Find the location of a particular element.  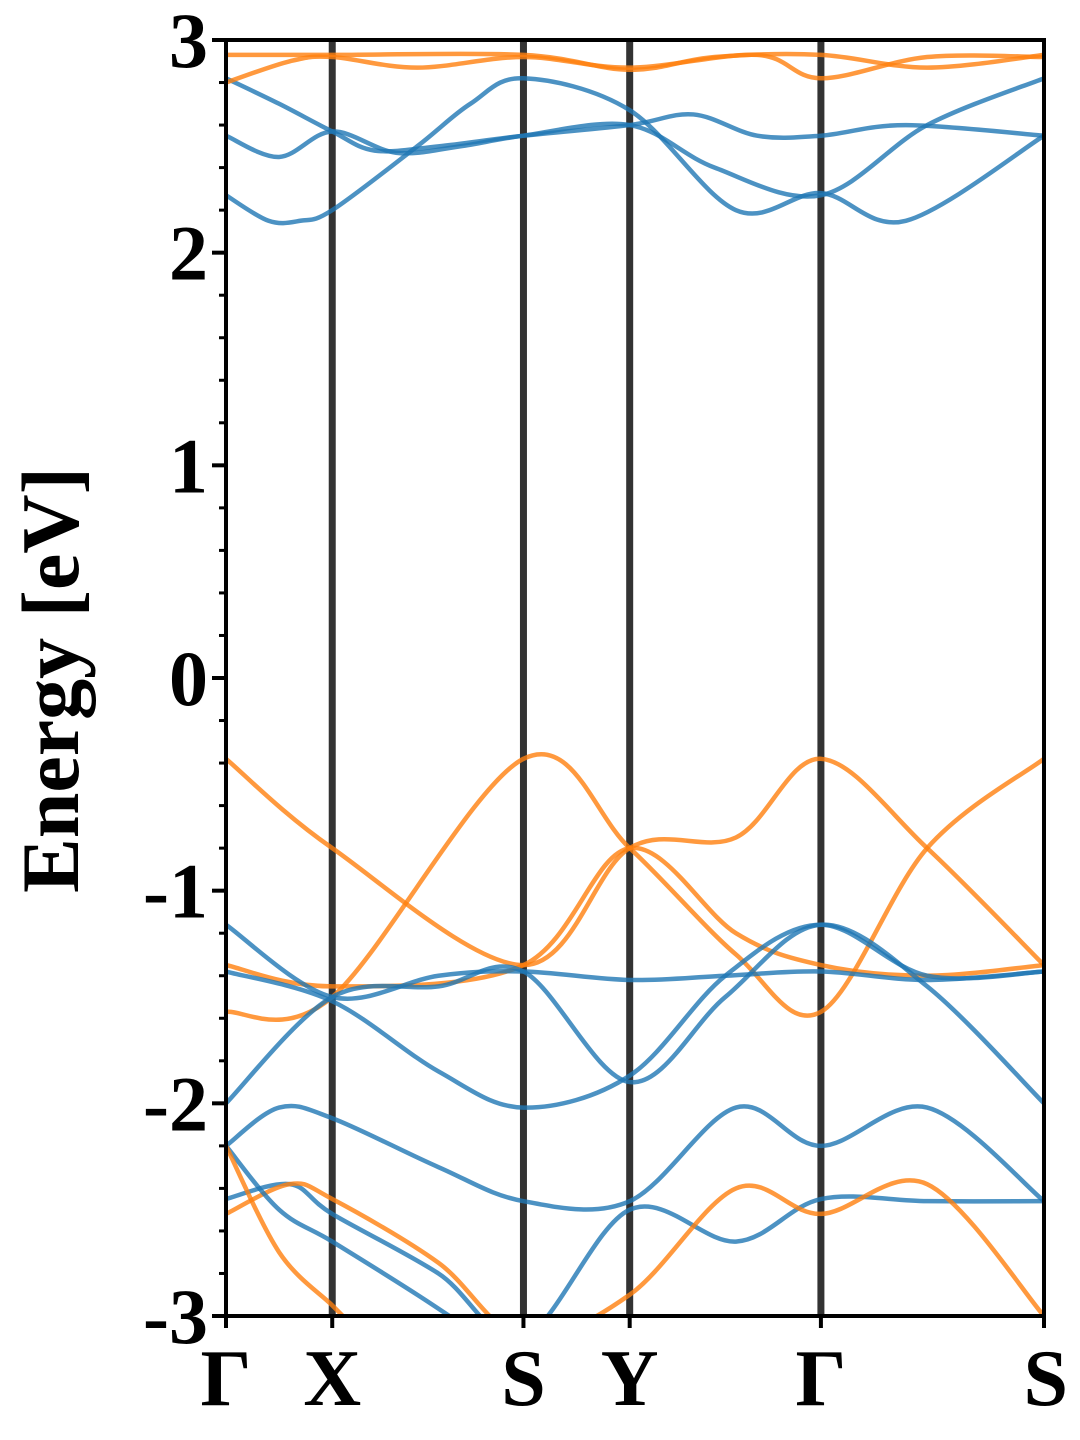

x-tick-label-2: S is located at coordinates (523, 1379).